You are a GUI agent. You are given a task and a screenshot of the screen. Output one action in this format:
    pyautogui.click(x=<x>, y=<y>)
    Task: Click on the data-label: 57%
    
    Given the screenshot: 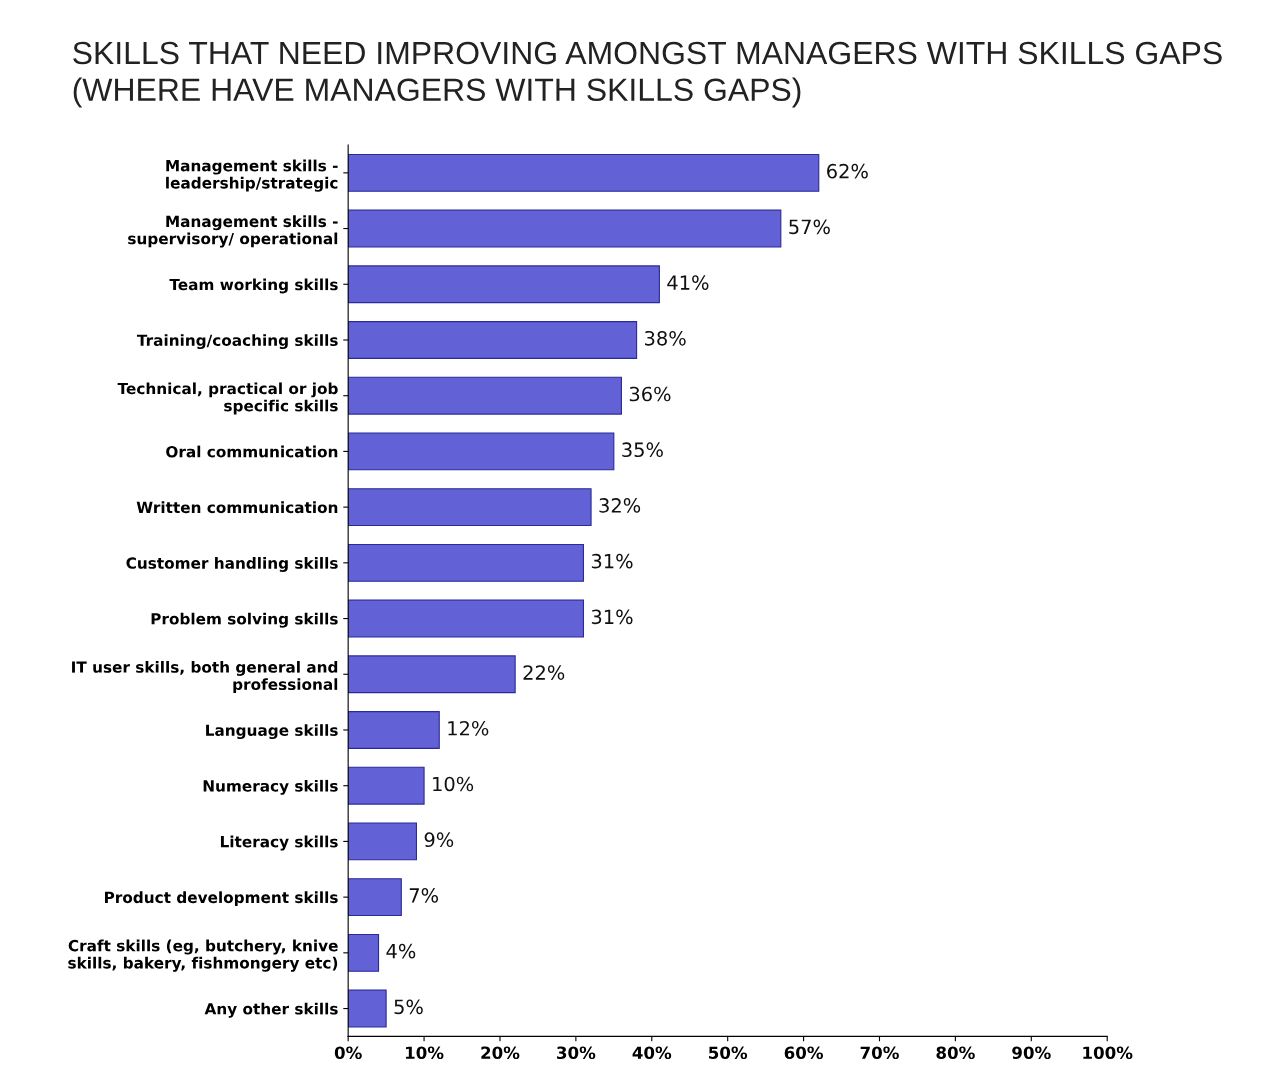 What is the action you would take?
    pyautogui.click(x=809, y=227)
    